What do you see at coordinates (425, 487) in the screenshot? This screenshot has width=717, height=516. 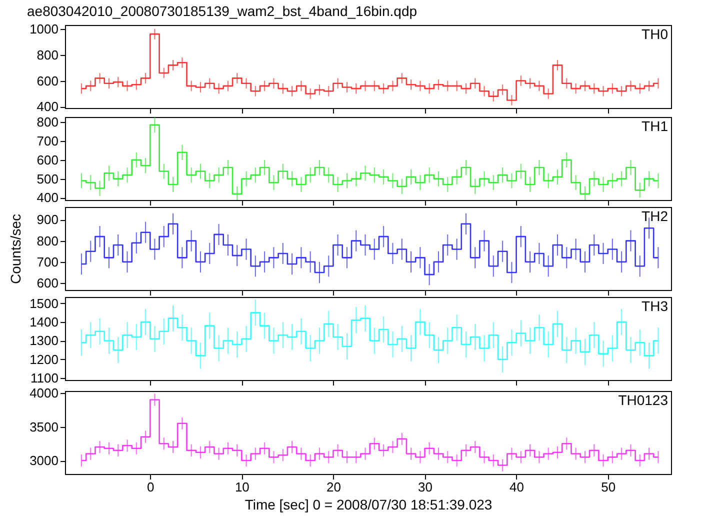 I see `x-tick-label: 30` at bounding box center [425, 487].